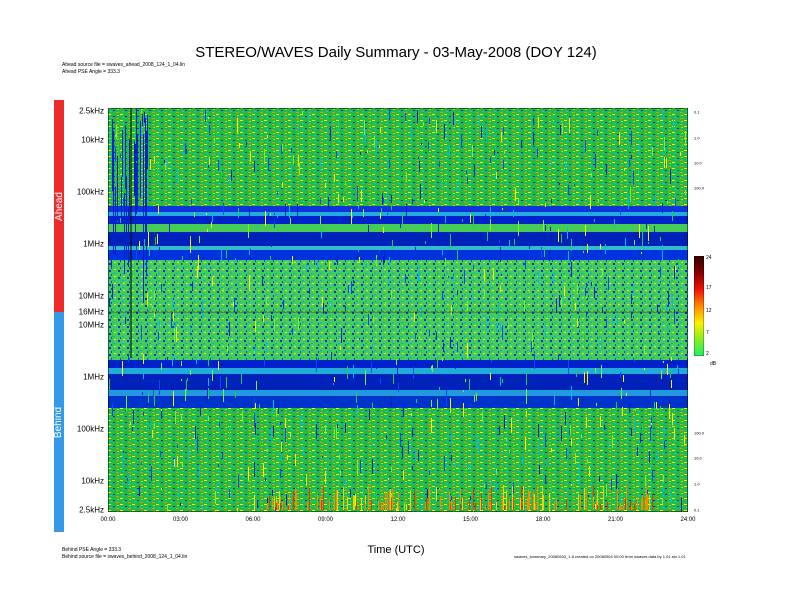  I want to click on y-right-behind-2: 1.0, so click(697, 484).